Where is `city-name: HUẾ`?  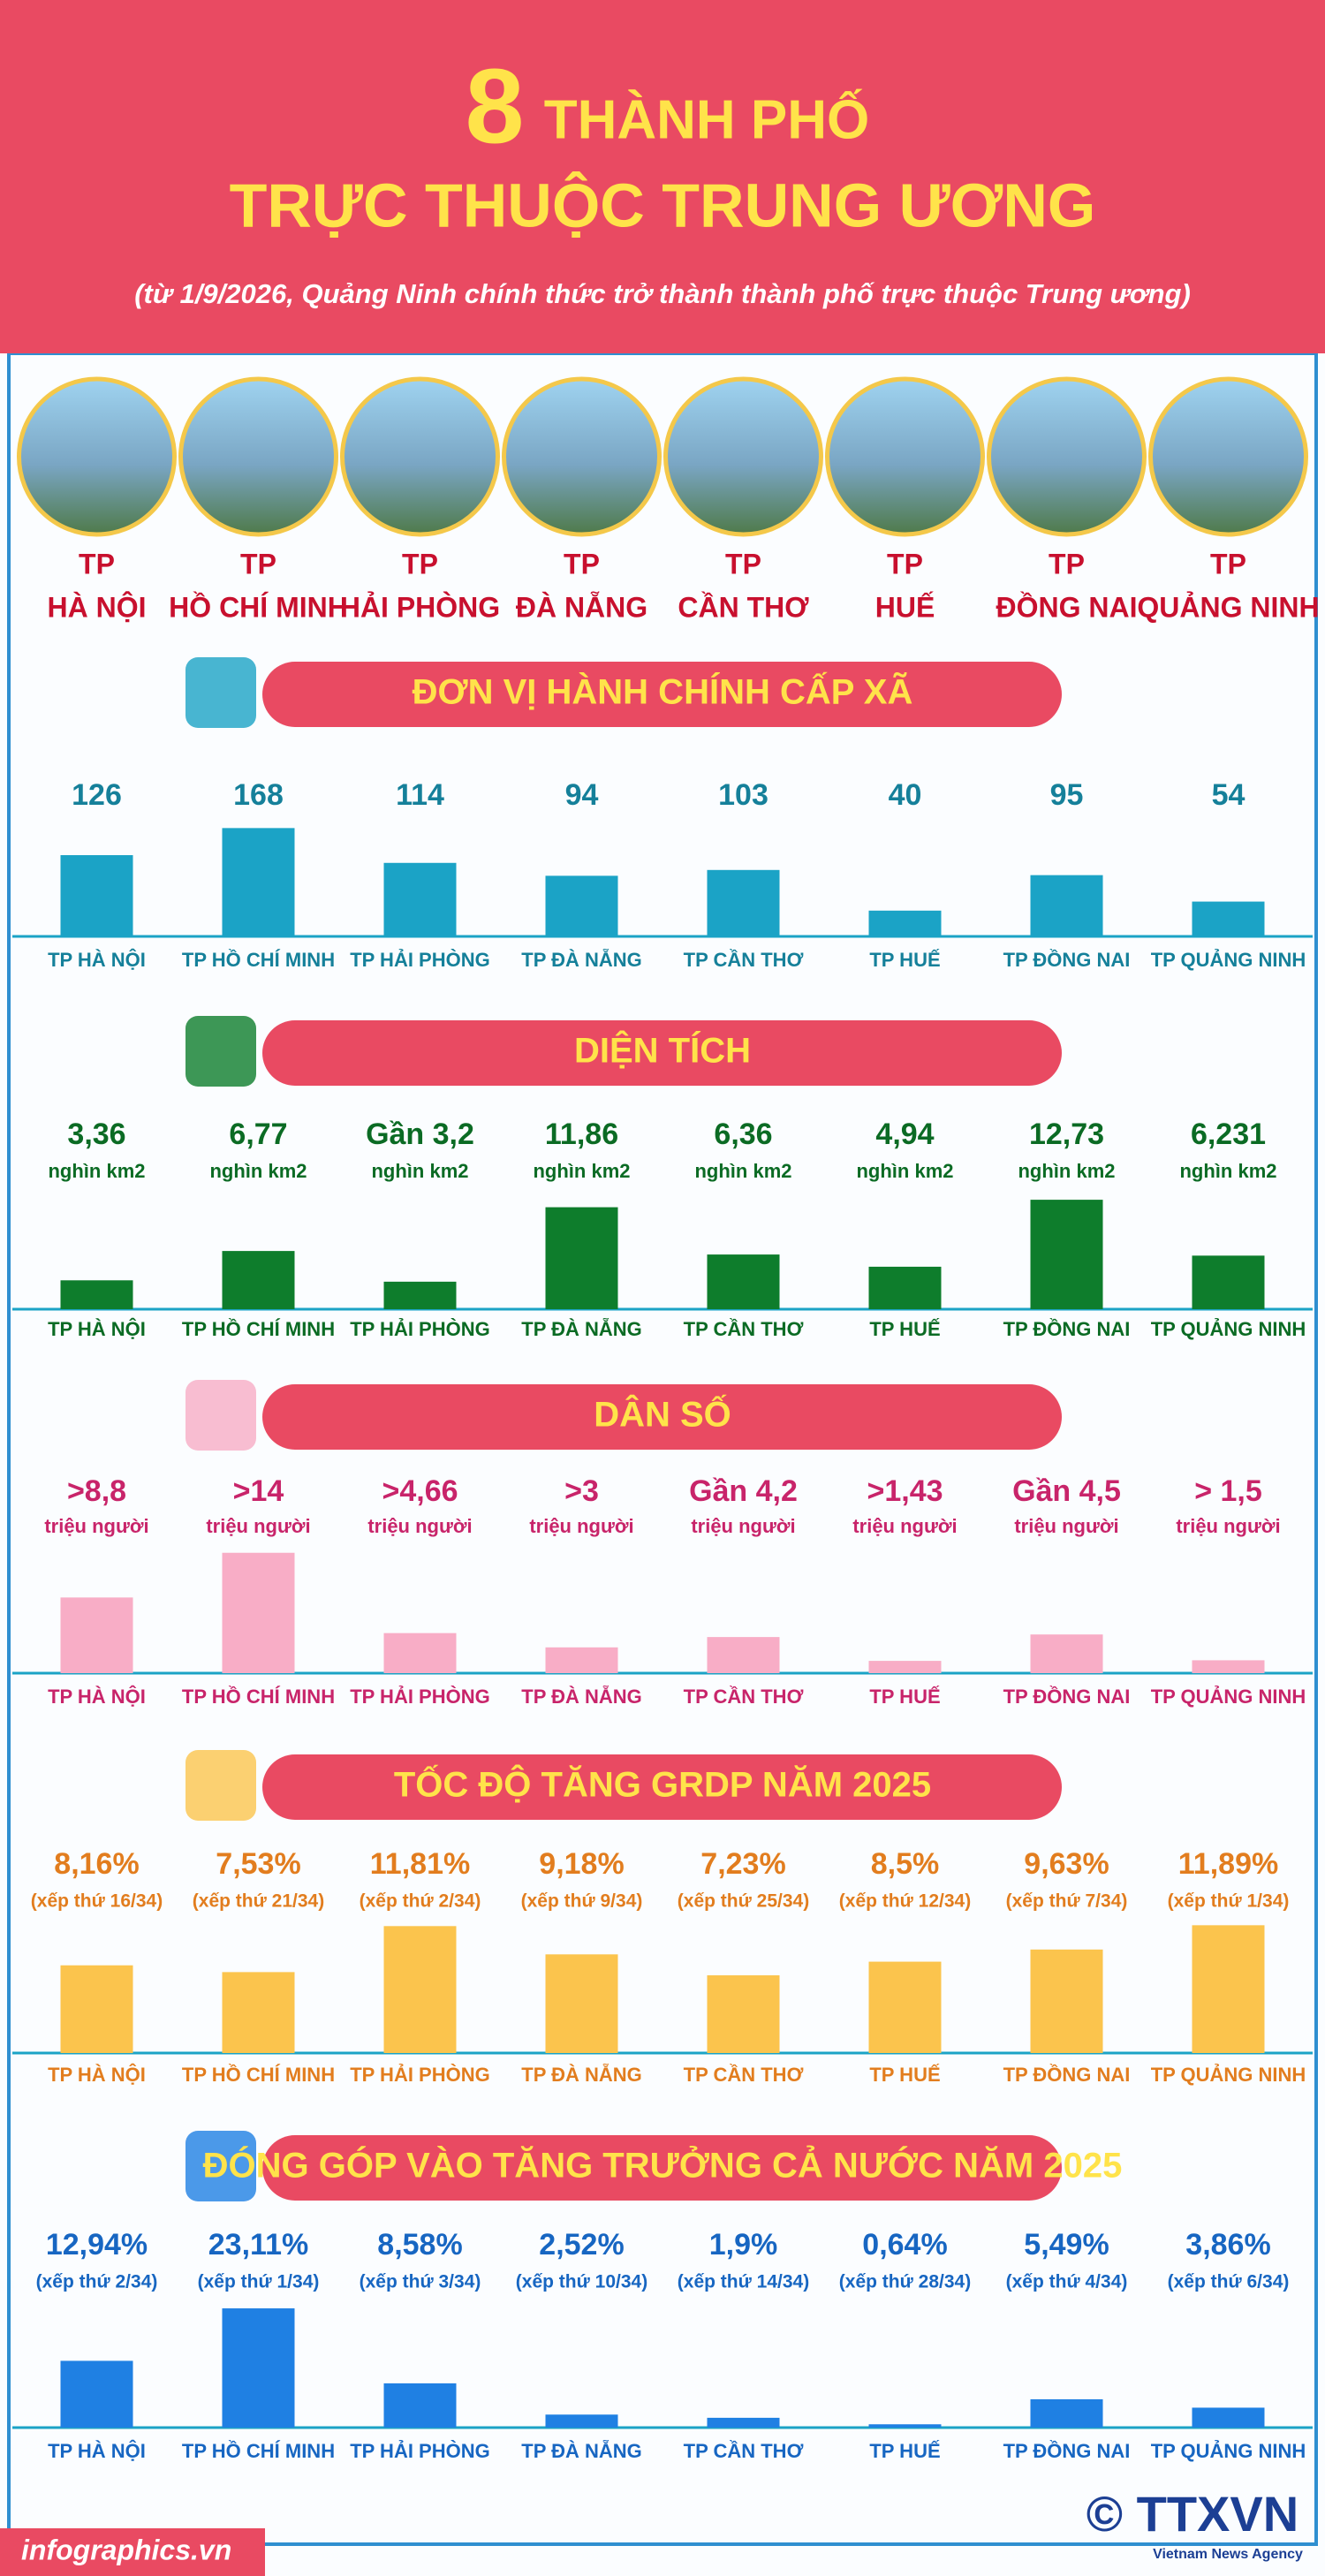
city-name: HUẾ is located at coordinates (905, 607).